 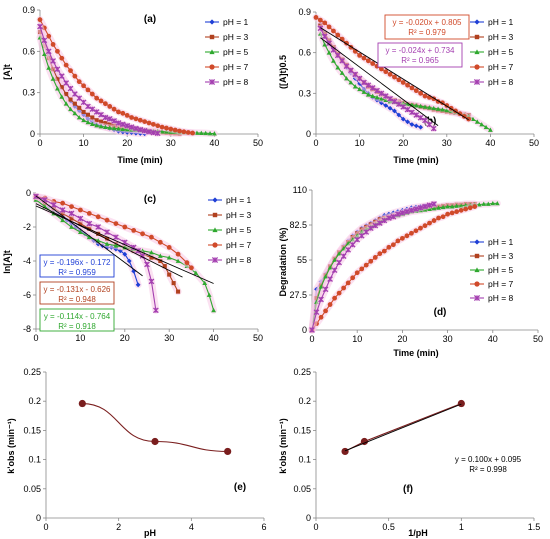 What do you see at coordinates (415, 353) in the screenshot?
I see `x-axis-label: Time (min)` at bounding box center [415, 353].